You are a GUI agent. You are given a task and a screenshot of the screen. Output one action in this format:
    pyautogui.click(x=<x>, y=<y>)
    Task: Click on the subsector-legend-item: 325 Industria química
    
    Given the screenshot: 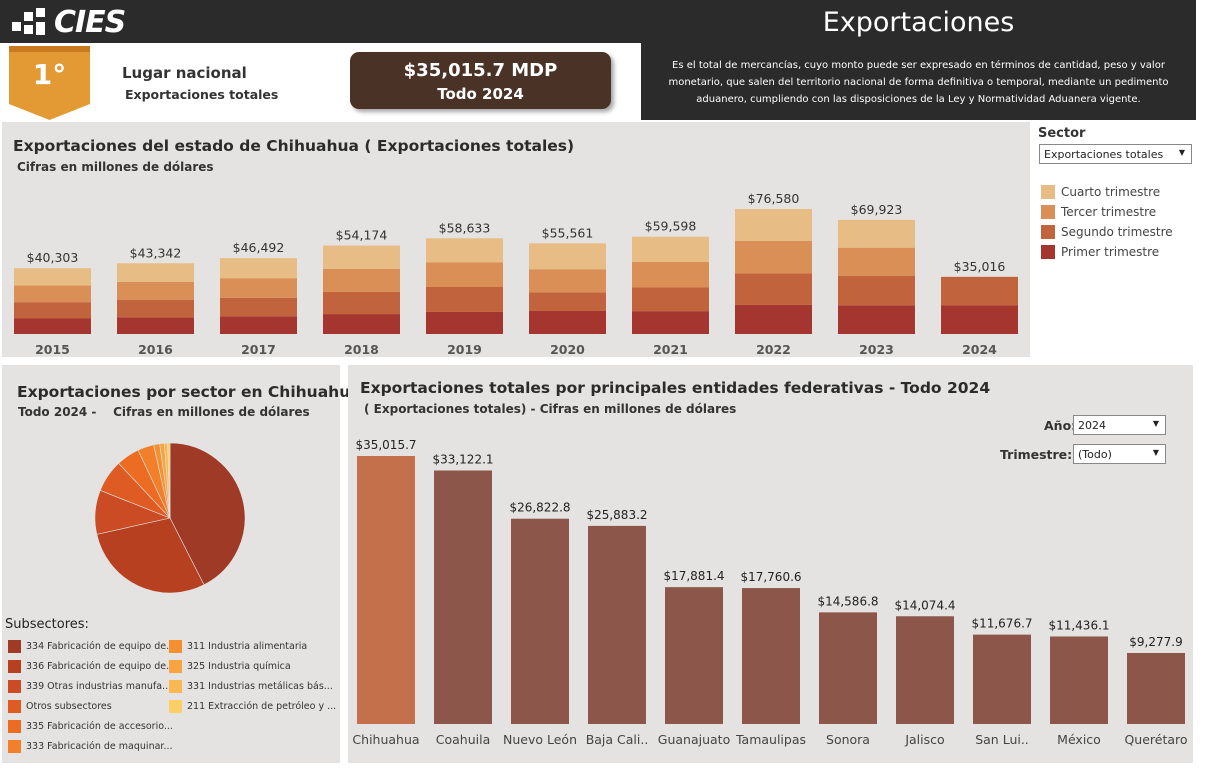 What is the action you would take?
    pyautogui.click(x=230, y=666)
    